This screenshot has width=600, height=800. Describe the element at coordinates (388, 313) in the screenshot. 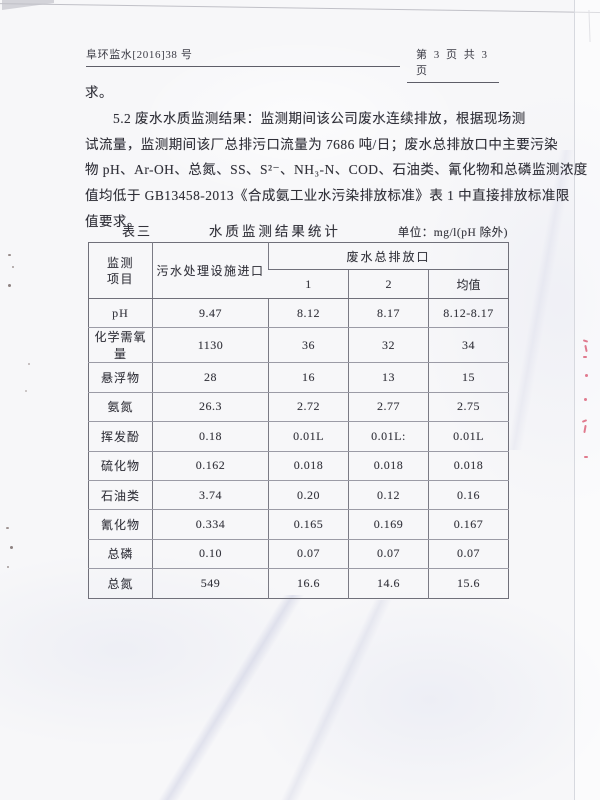

I see `value-cell-o2: 8.17` at that location.